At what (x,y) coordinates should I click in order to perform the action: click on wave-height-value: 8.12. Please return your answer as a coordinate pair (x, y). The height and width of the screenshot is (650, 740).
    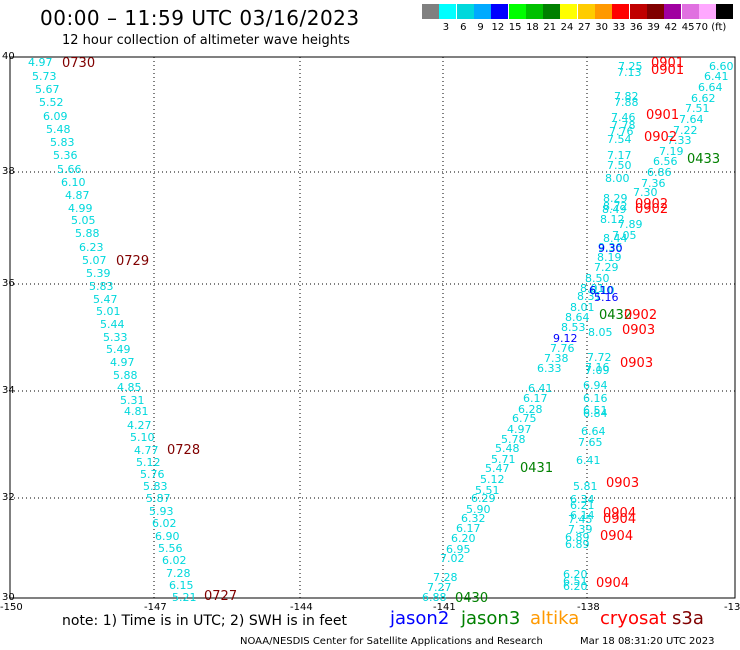
    Looking at the image, I should click on (612, 219).